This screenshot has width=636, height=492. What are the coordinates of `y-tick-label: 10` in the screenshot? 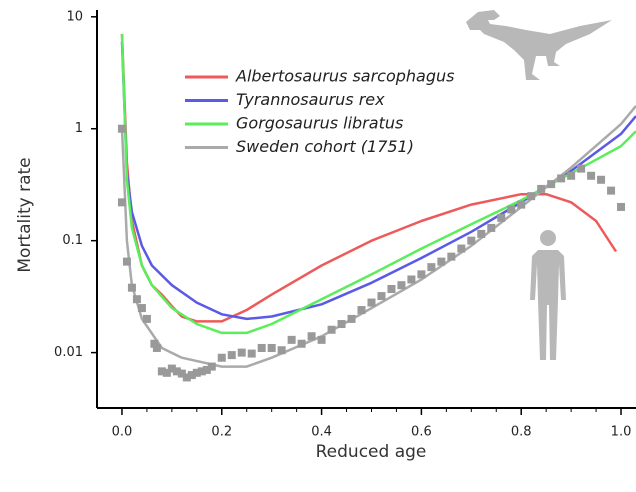 It's located at (74, 16).